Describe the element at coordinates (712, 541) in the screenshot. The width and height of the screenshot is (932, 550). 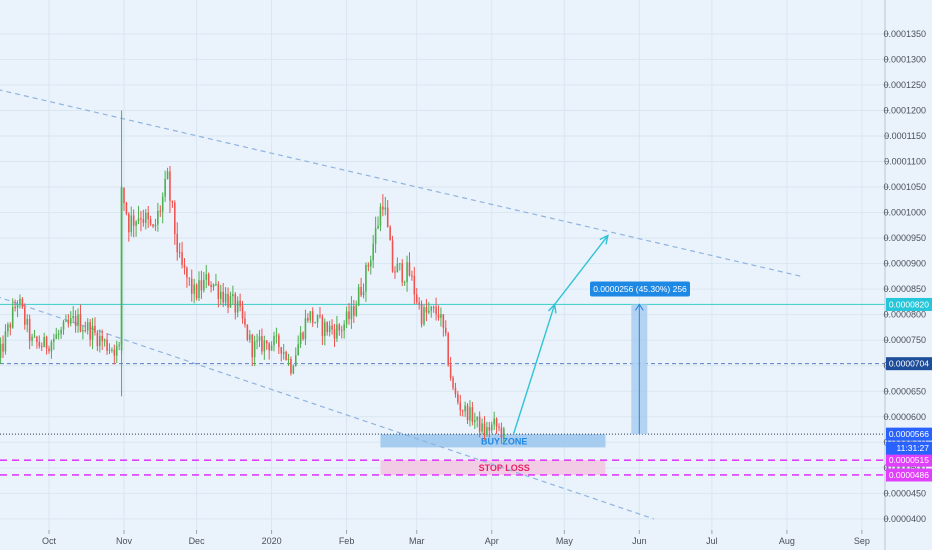
I see `time-tick-label: Jul` at that location.